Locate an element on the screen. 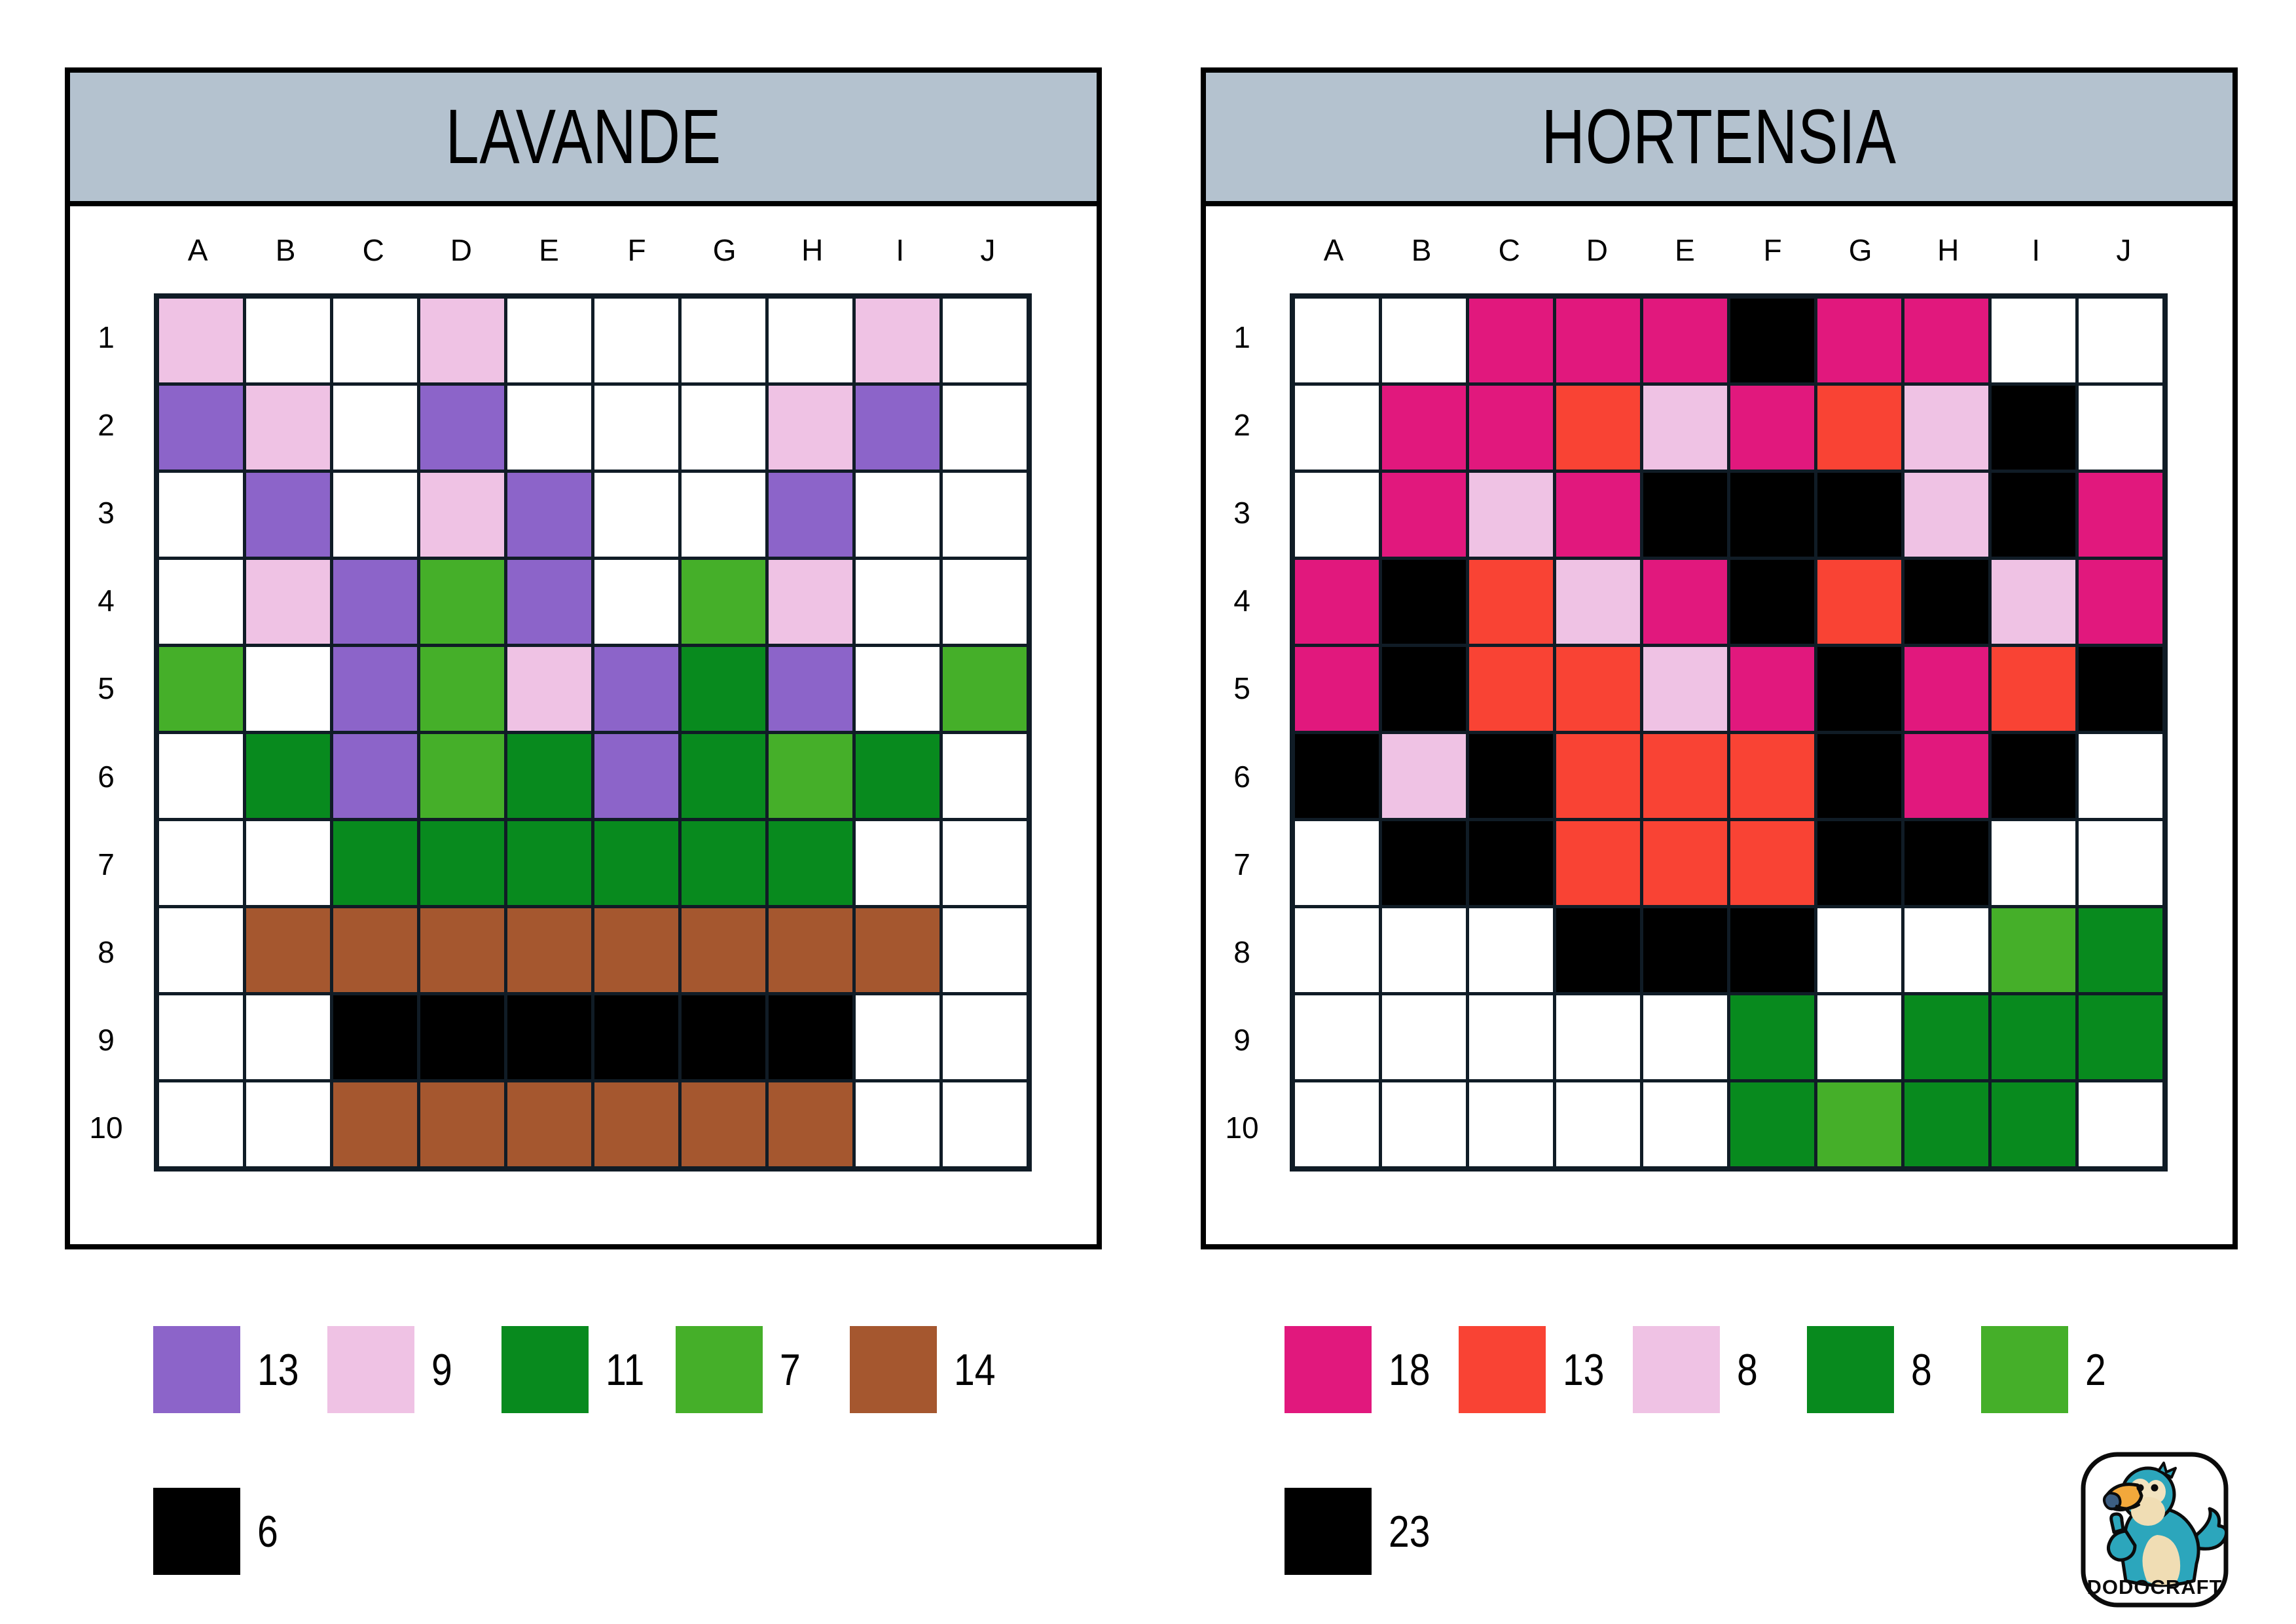 The height and width of the screenshot is (1624, 2296). panel-lavande-header: LAVANDE is located at coordinates (583, 139).